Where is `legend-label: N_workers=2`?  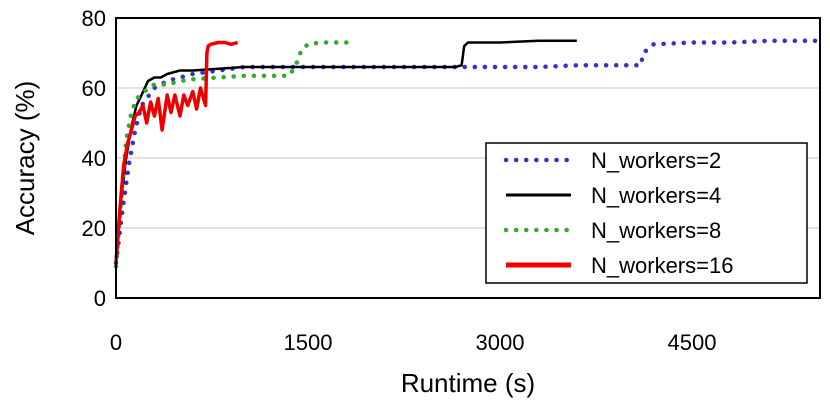
legend-label: N_workers=2 is located at coordinates (656, 160).